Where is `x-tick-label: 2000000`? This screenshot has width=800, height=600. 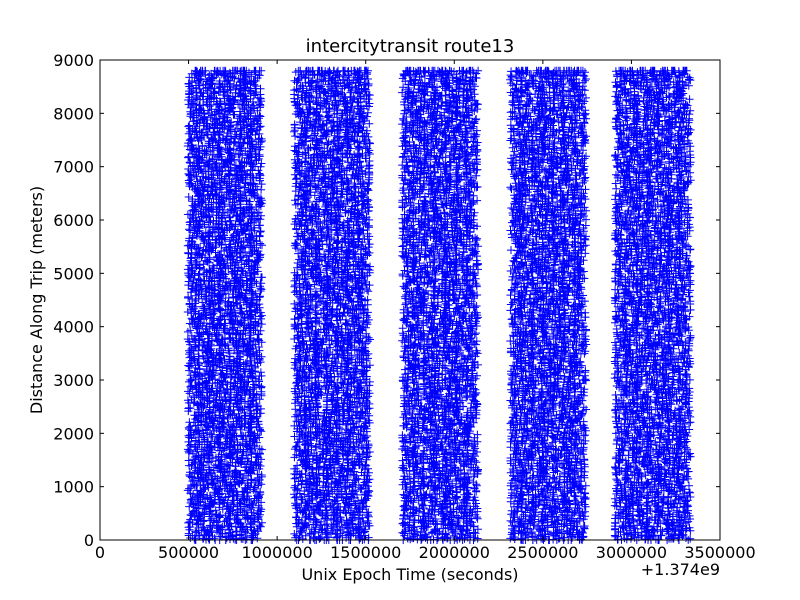 x-tick-label: 2000000 is located at coordinates (454, 552).